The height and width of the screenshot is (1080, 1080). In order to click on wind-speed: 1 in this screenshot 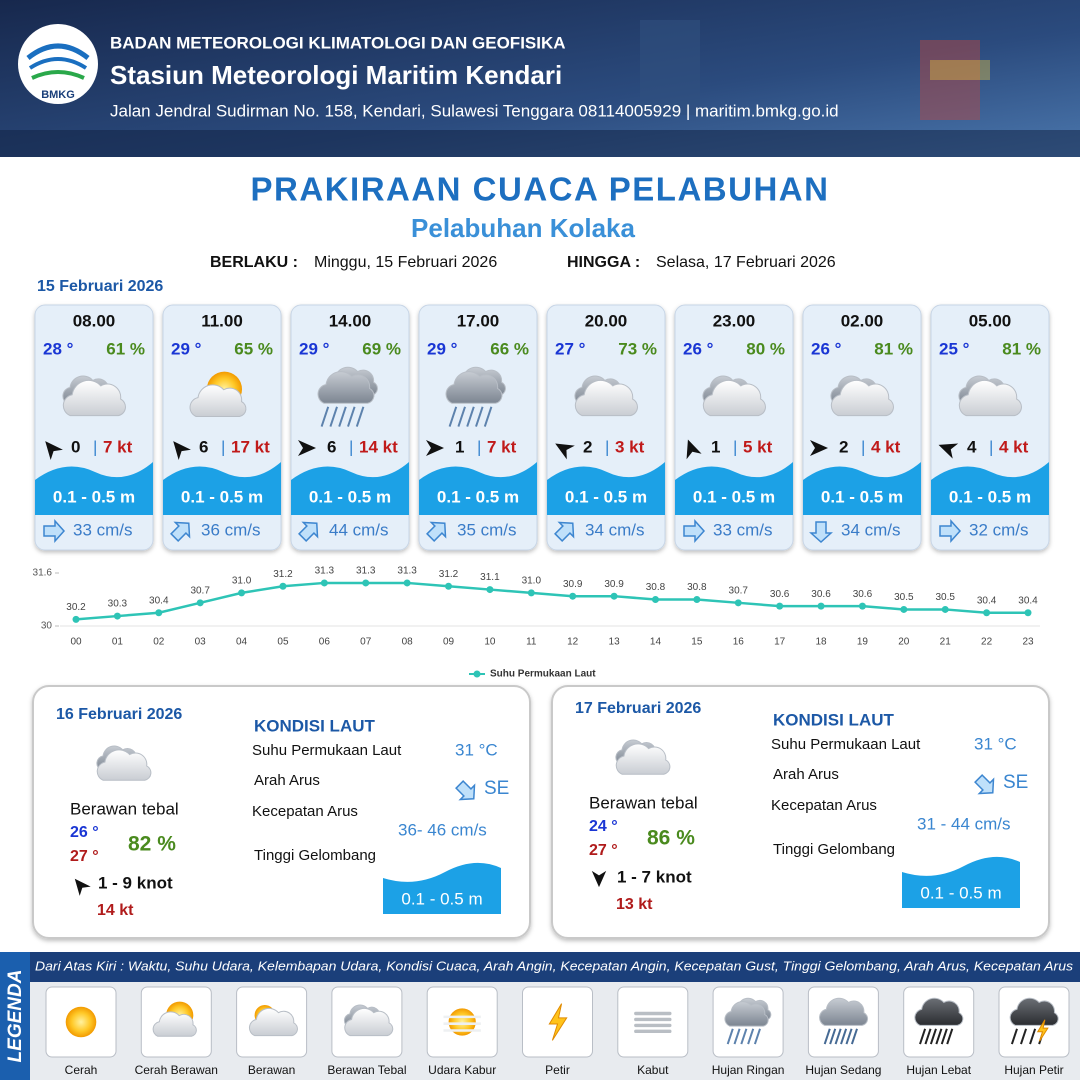, I will do `click(715, 446)`.